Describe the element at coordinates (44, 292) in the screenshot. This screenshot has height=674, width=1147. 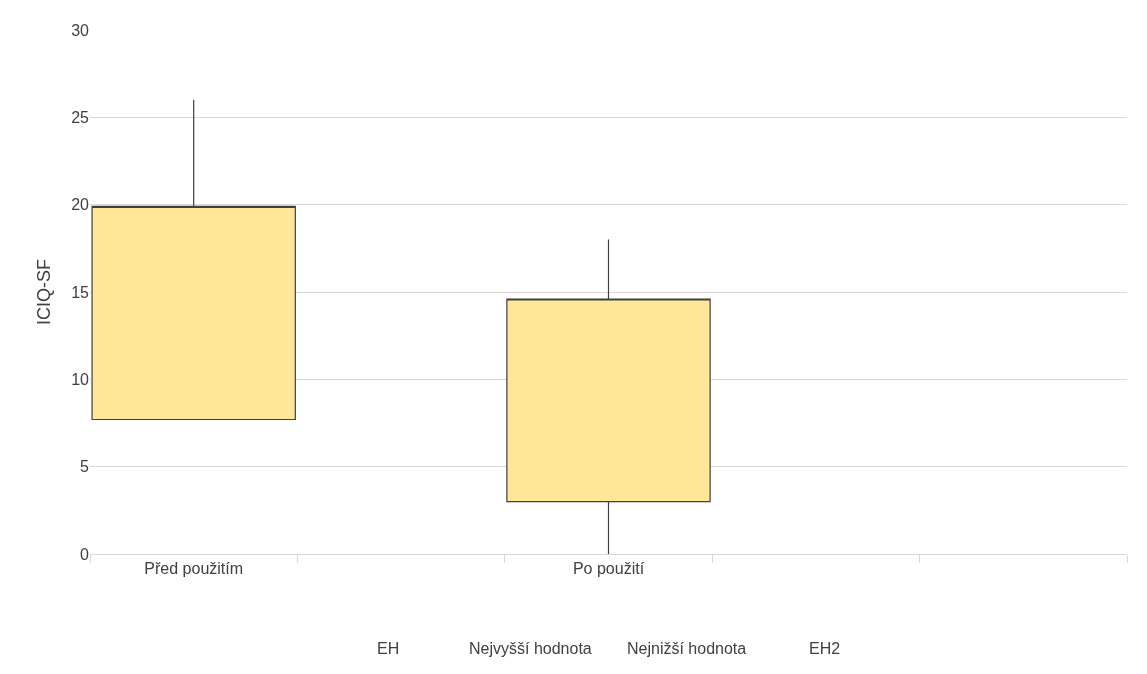
I see `y-axis-title: ICIQ-SF` at that location.